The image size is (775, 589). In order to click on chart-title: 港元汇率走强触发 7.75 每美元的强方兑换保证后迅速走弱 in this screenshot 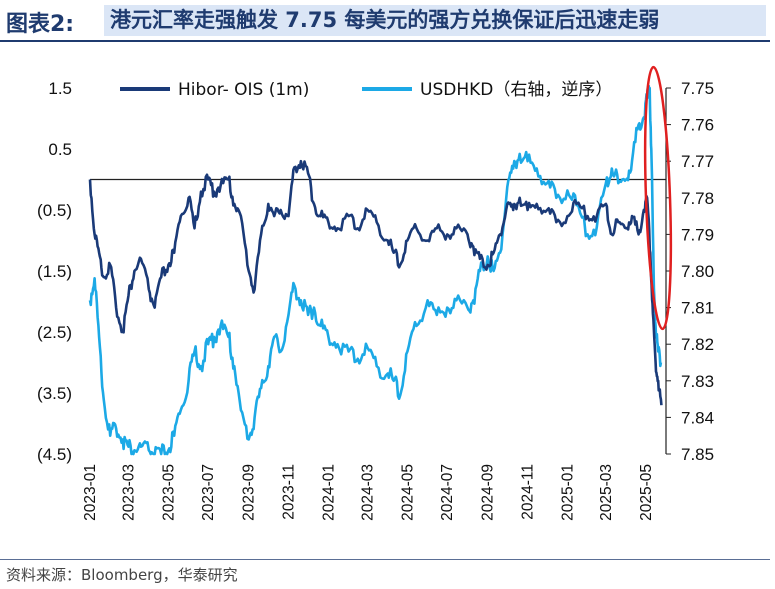, I will do `click(435, 20)`.